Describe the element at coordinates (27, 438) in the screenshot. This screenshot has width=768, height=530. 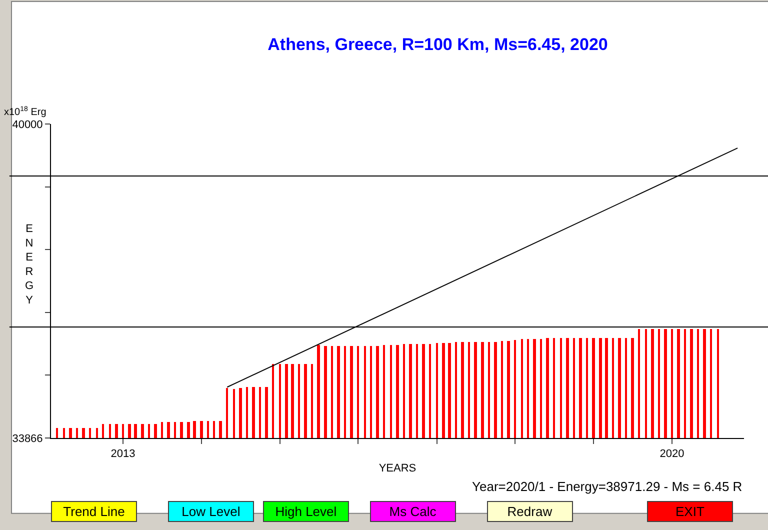
I see `y-tick-label: 33866` at that location.